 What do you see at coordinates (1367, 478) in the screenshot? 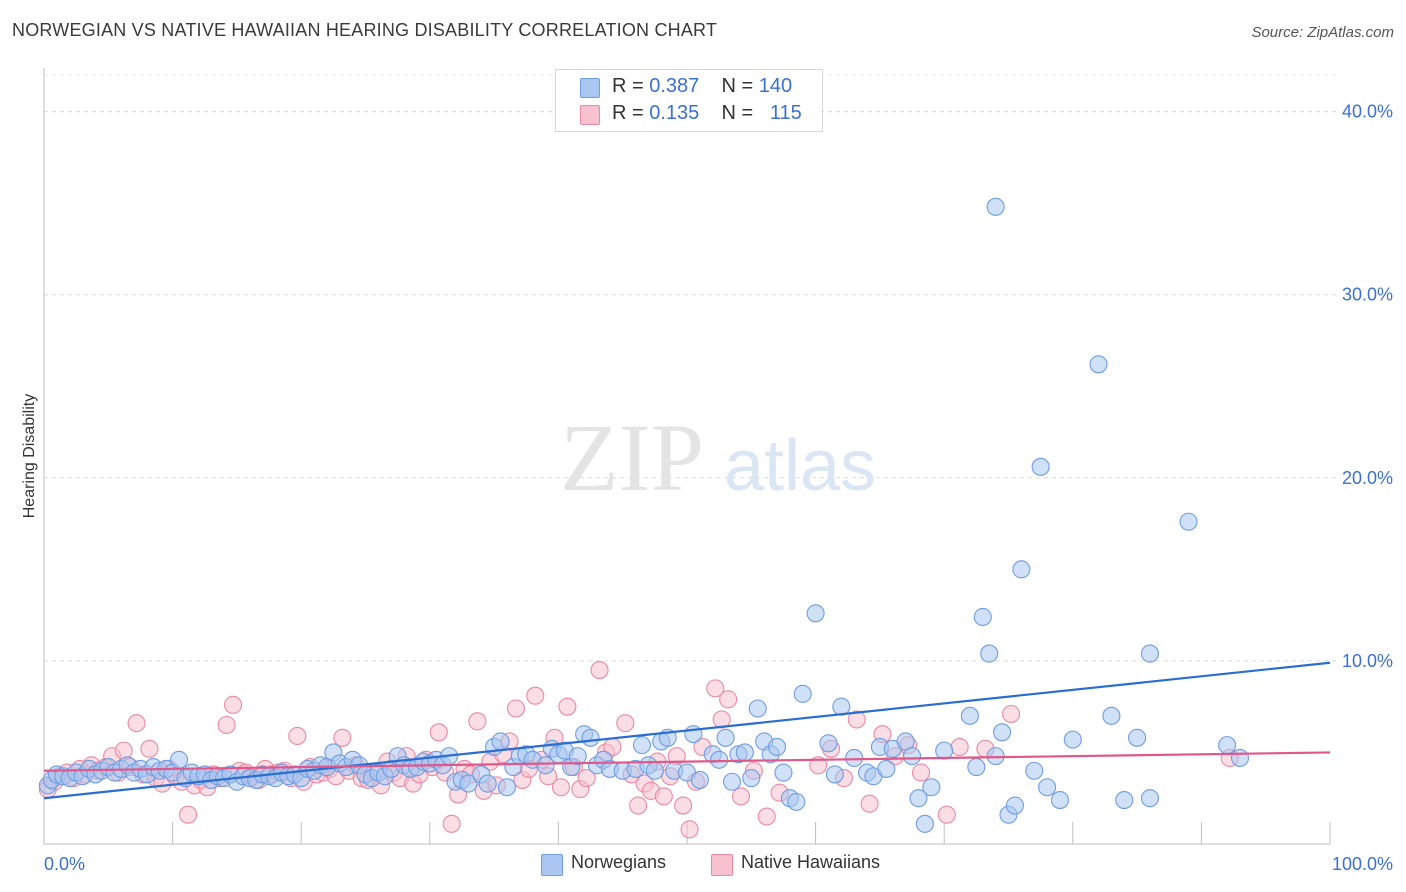
I see `y-tick-label: 20.0%` at bounding box center [1367, 478].